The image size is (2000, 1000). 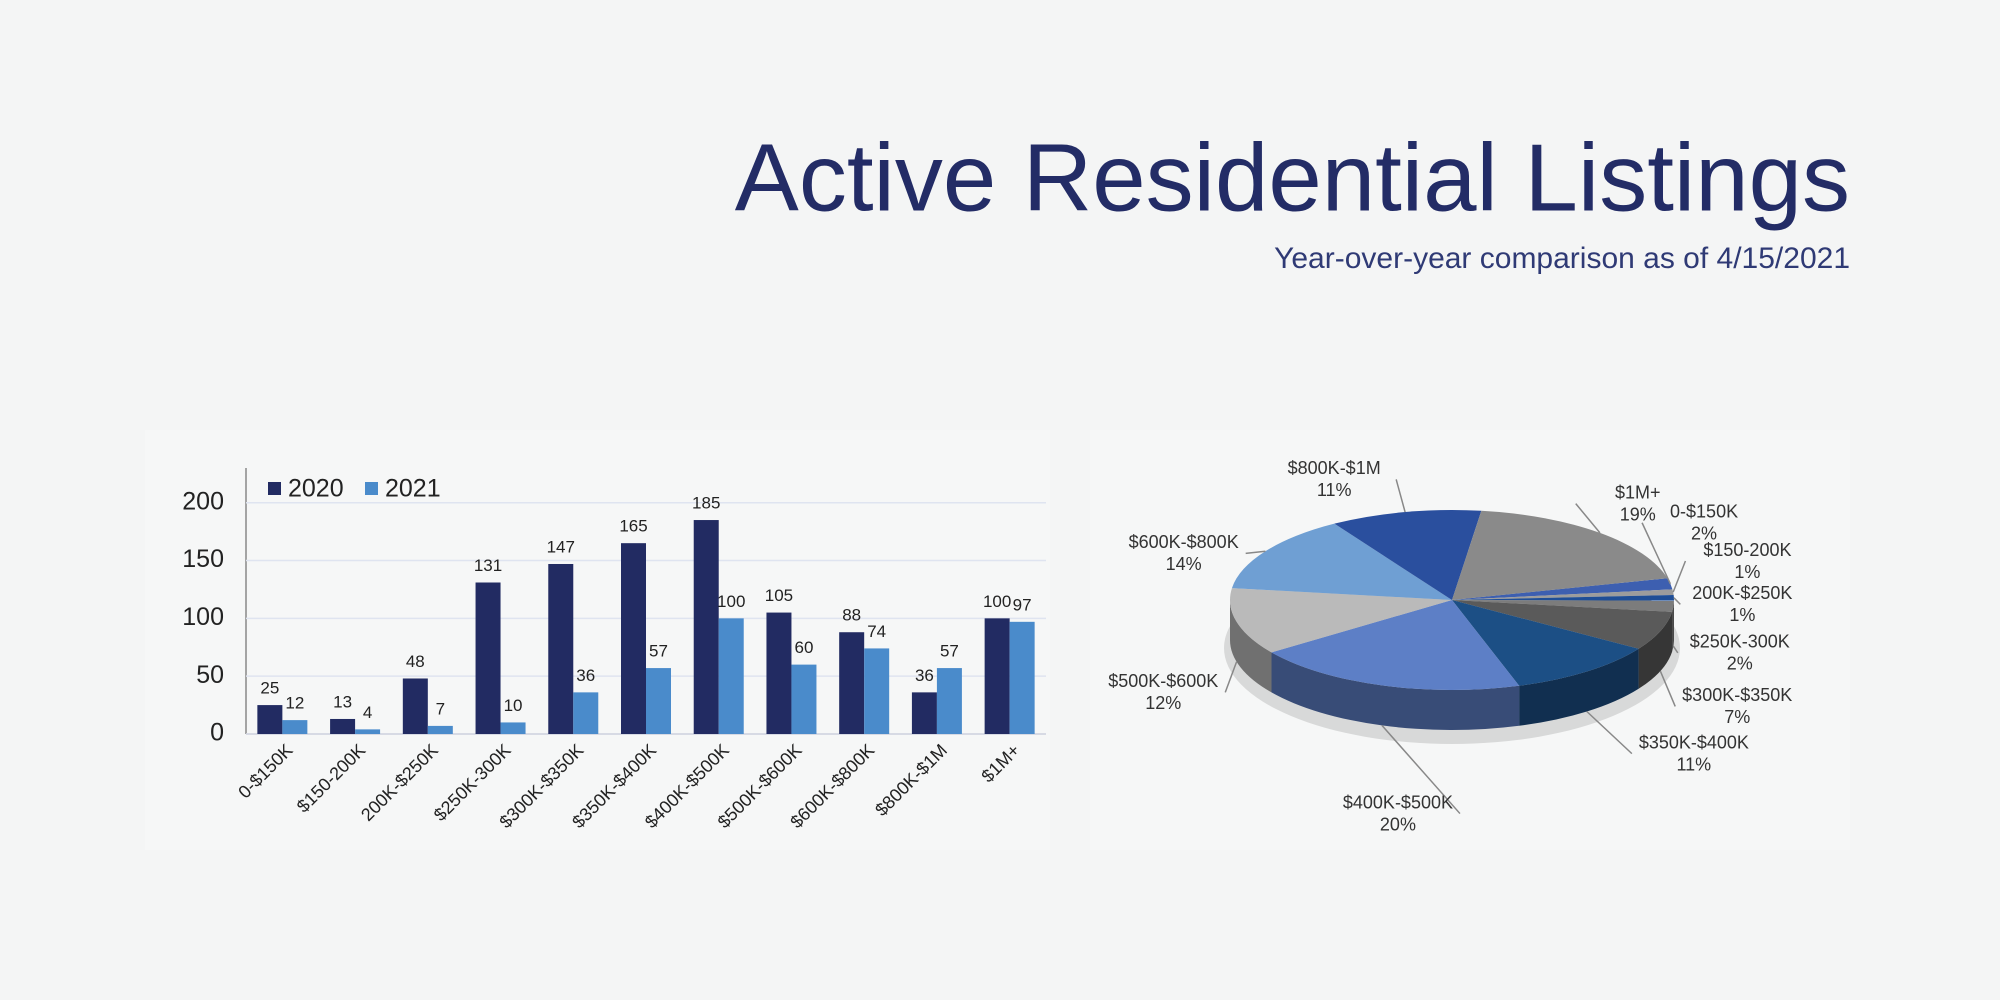 I want to click on page-title: Active Residential Listings, so click(x=1292, y=177).